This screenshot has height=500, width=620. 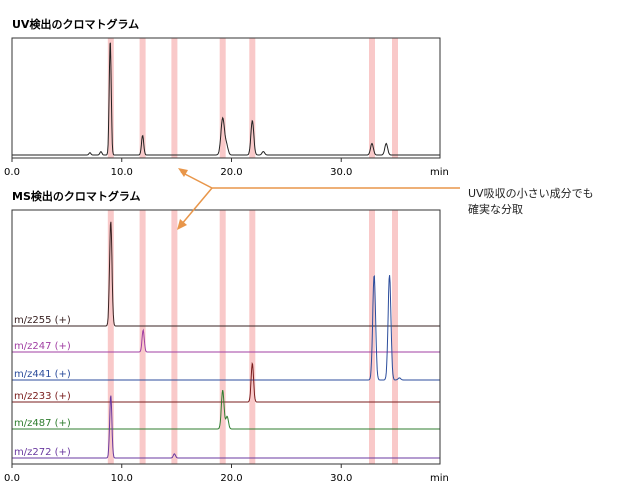 What do you see at coordinates (341, 172) in the screenshot?
I see `uv-tick-label-3: 30.0` at bounding box center [341, 172].